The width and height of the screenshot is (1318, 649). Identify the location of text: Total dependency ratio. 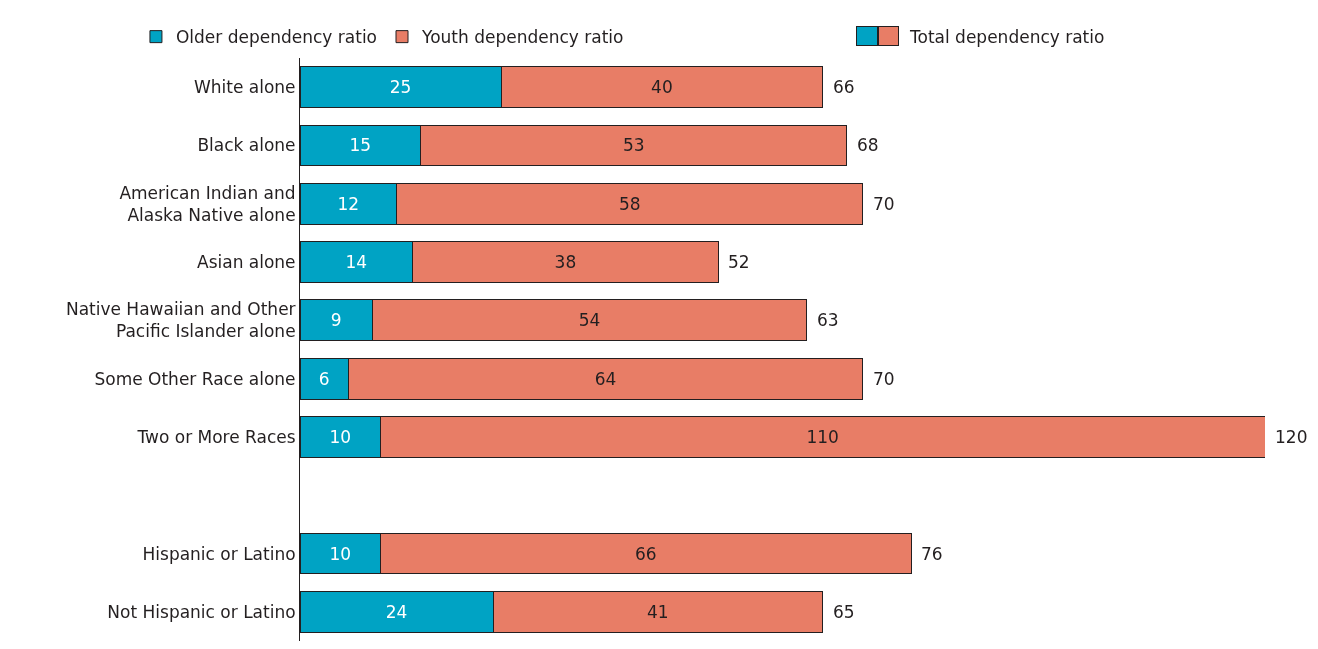
(1007, 37).